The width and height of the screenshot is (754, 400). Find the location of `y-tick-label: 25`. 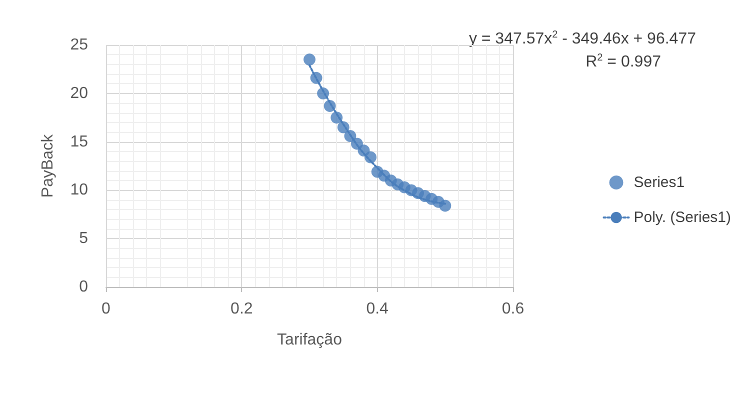

y-tick-label: 25 is located at coordinates (79, 45).